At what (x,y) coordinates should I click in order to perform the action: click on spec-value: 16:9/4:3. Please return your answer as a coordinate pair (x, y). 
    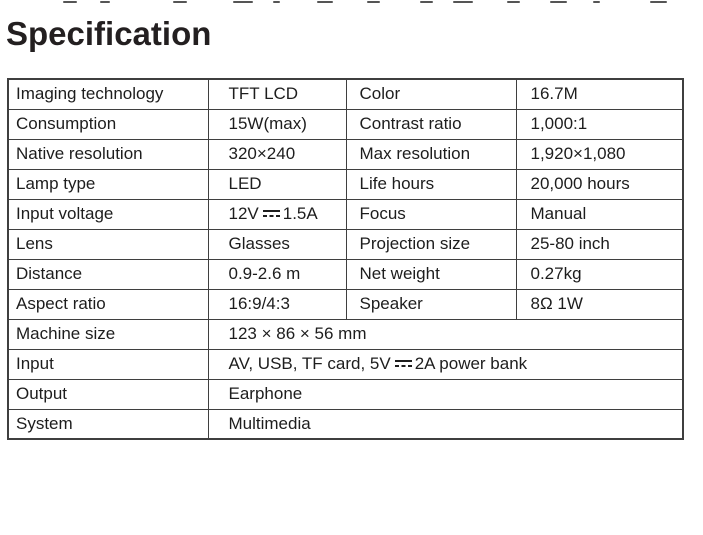
    Looking at the image, I should click on (277, 304).